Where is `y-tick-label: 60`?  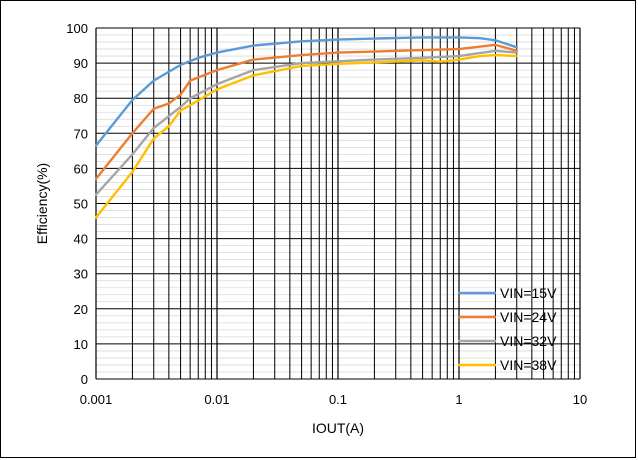 y-tick-label: 60 is located at coordinates (81, 168).